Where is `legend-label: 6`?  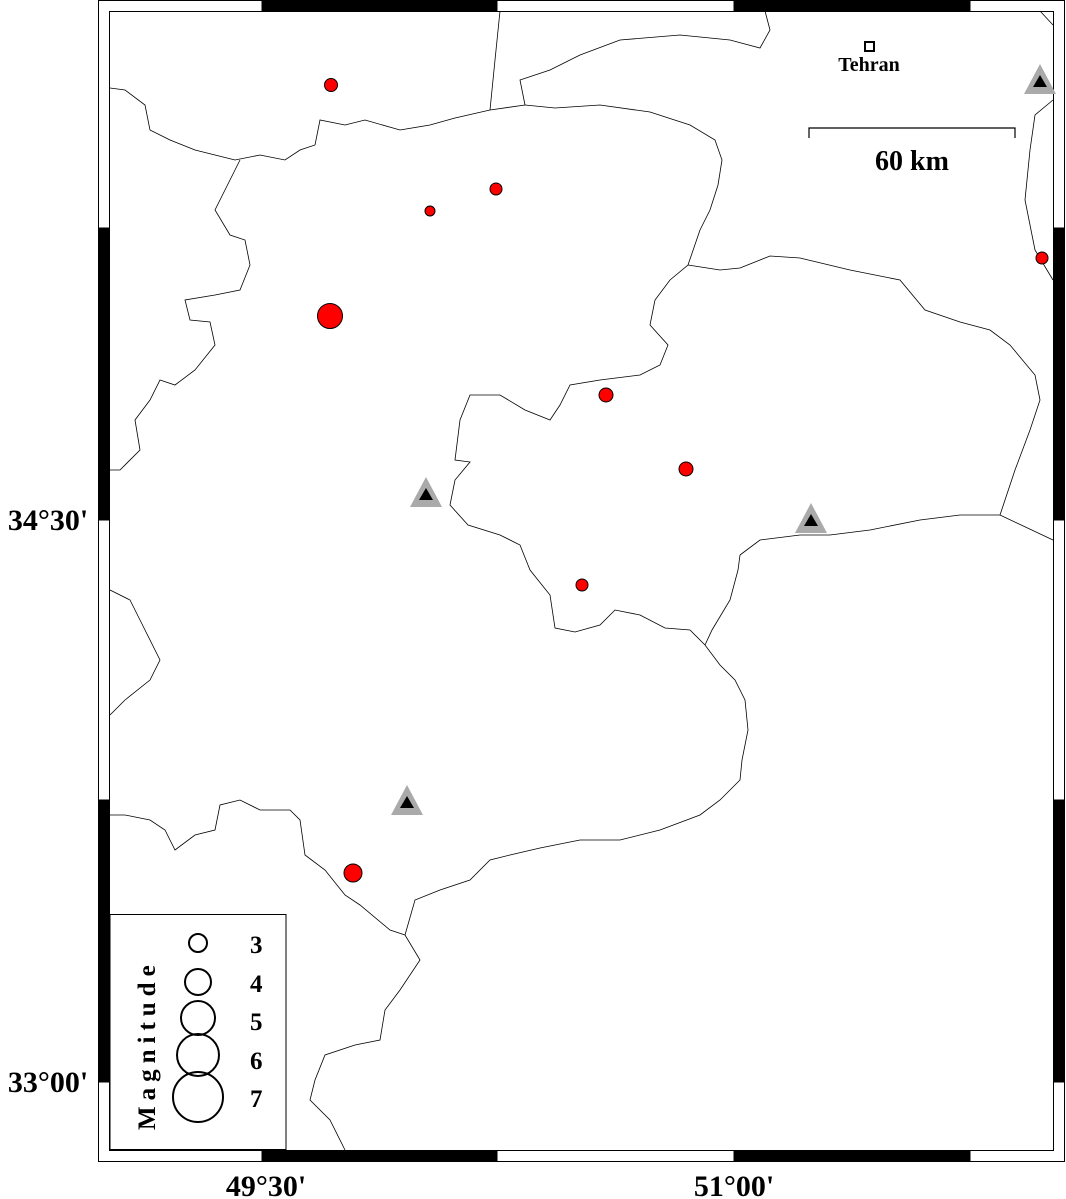 legend-label: 6 is located at coordinates (256, 1061).